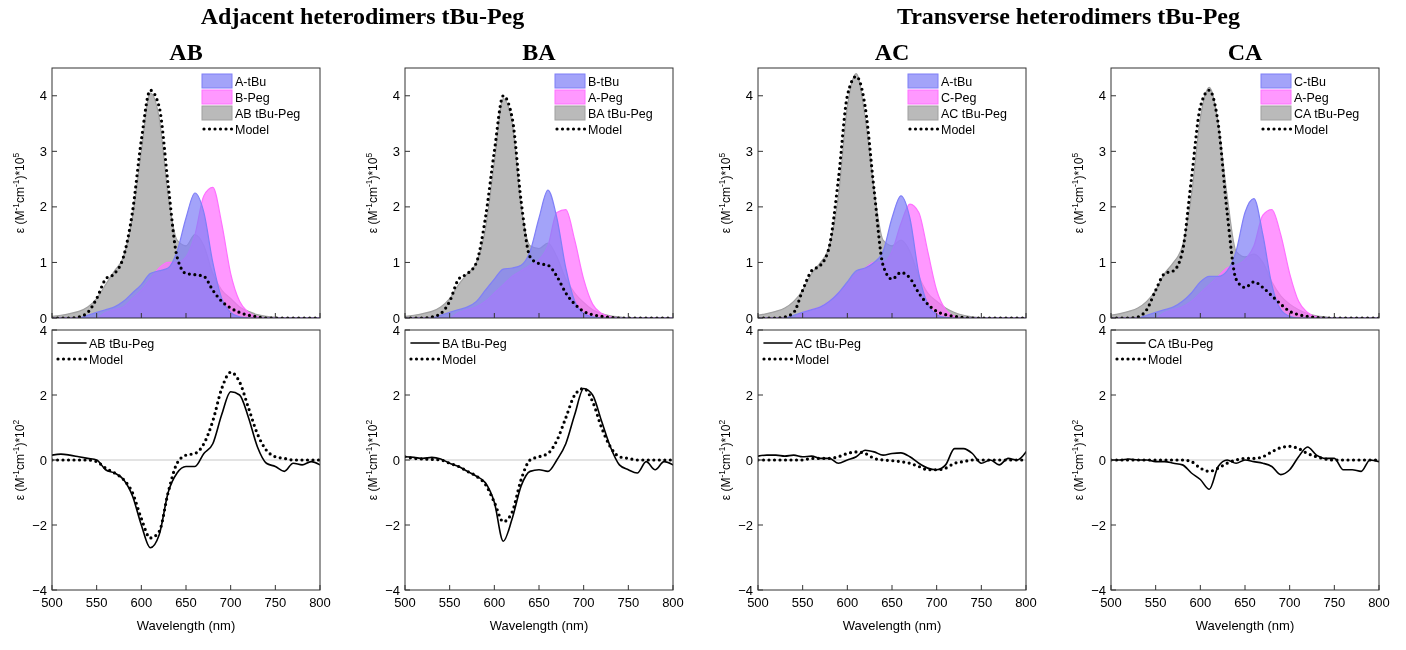  Describe the element at coordinates (1245, 52) in the screenshot. I see `chart-title: CA` at that location.